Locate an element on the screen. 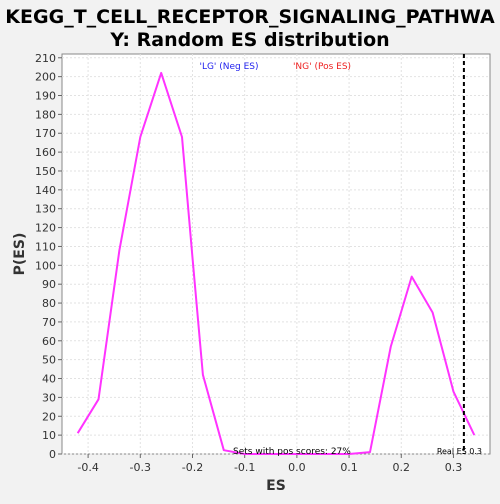  legend-neg-label: 'LG' (Neg ES) is located at coordinates (228, 67).